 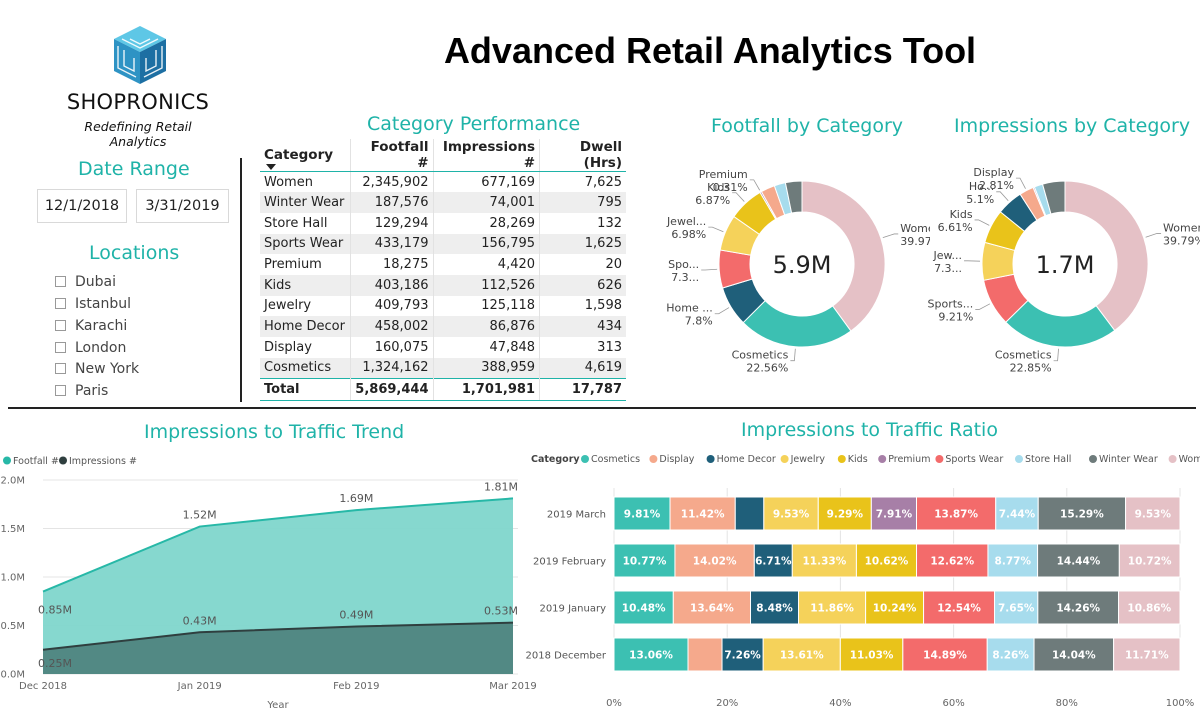 What do you see at coordinates (486, 182) in the screenshot?
I see `cell-impressions: 677,169` at bounding box center [486, 182].